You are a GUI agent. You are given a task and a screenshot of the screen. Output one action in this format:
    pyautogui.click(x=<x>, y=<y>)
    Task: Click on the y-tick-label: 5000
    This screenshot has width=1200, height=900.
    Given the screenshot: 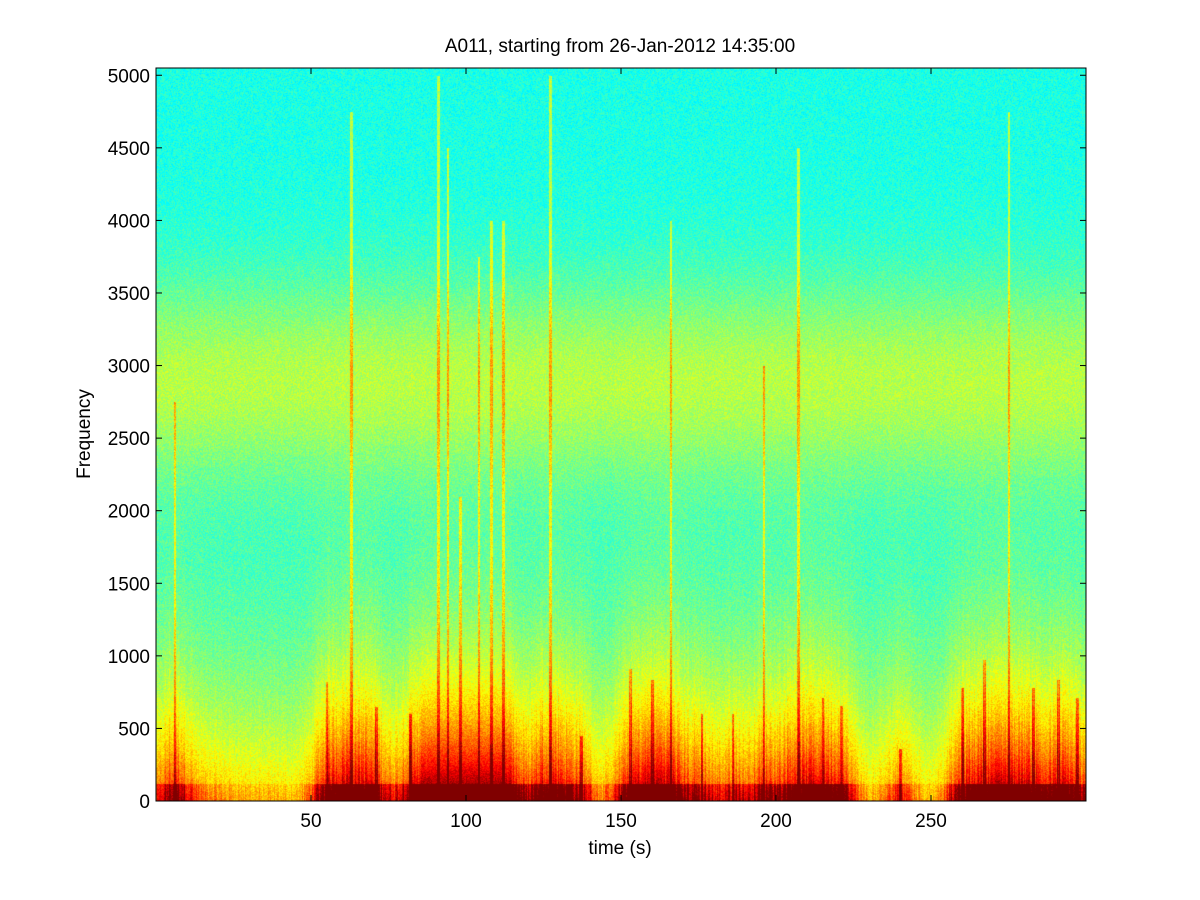 What is the action you would take?
    pyautogui.click(x=129, y=76)
    